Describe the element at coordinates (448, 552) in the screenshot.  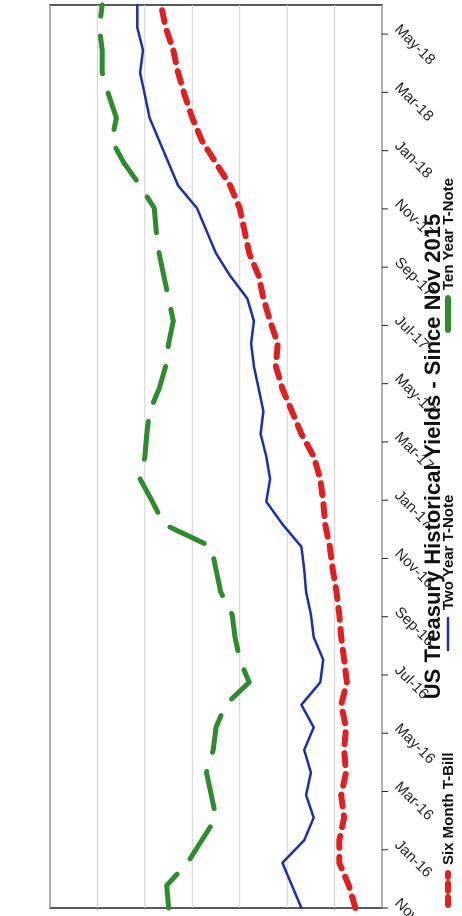
I see `legend-label: Two Year T-Note` at that location.